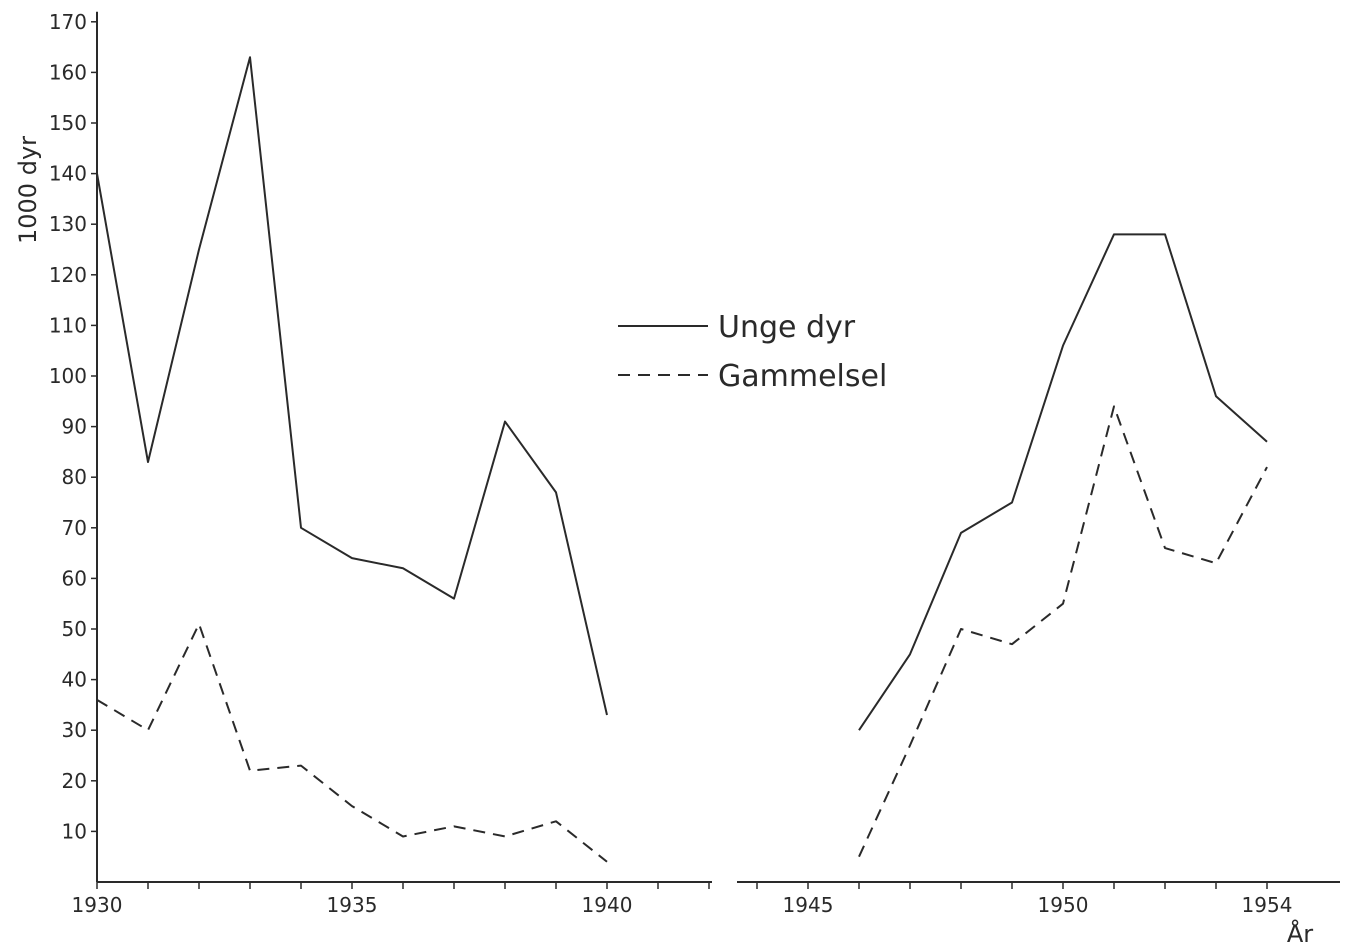 The height and width of the screenshot is (948, 1348). I want to click on legend: Unge dyr Gammelsel, so click(752, 352).